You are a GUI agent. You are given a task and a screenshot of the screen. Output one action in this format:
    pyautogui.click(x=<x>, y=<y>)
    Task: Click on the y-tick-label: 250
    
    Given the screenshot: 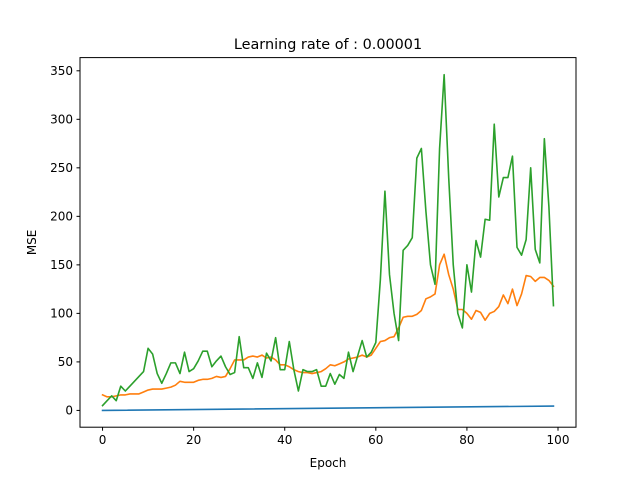 What is the action you would take?
    pyautogui.click(x=61, y=168)
    